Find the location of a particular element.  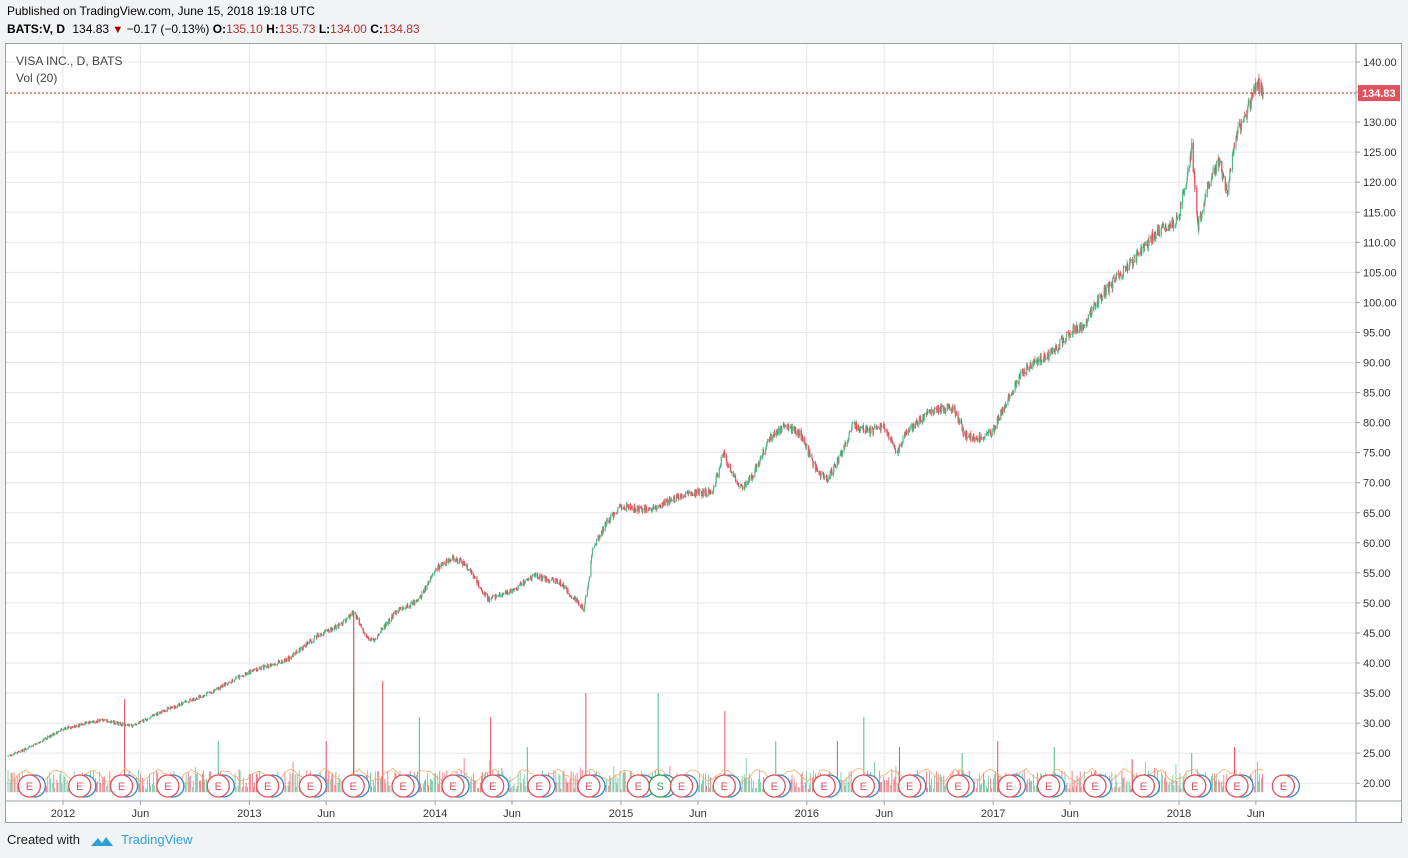

last-price-badge-text: 134.83 is located at coordinates (1379, 94).